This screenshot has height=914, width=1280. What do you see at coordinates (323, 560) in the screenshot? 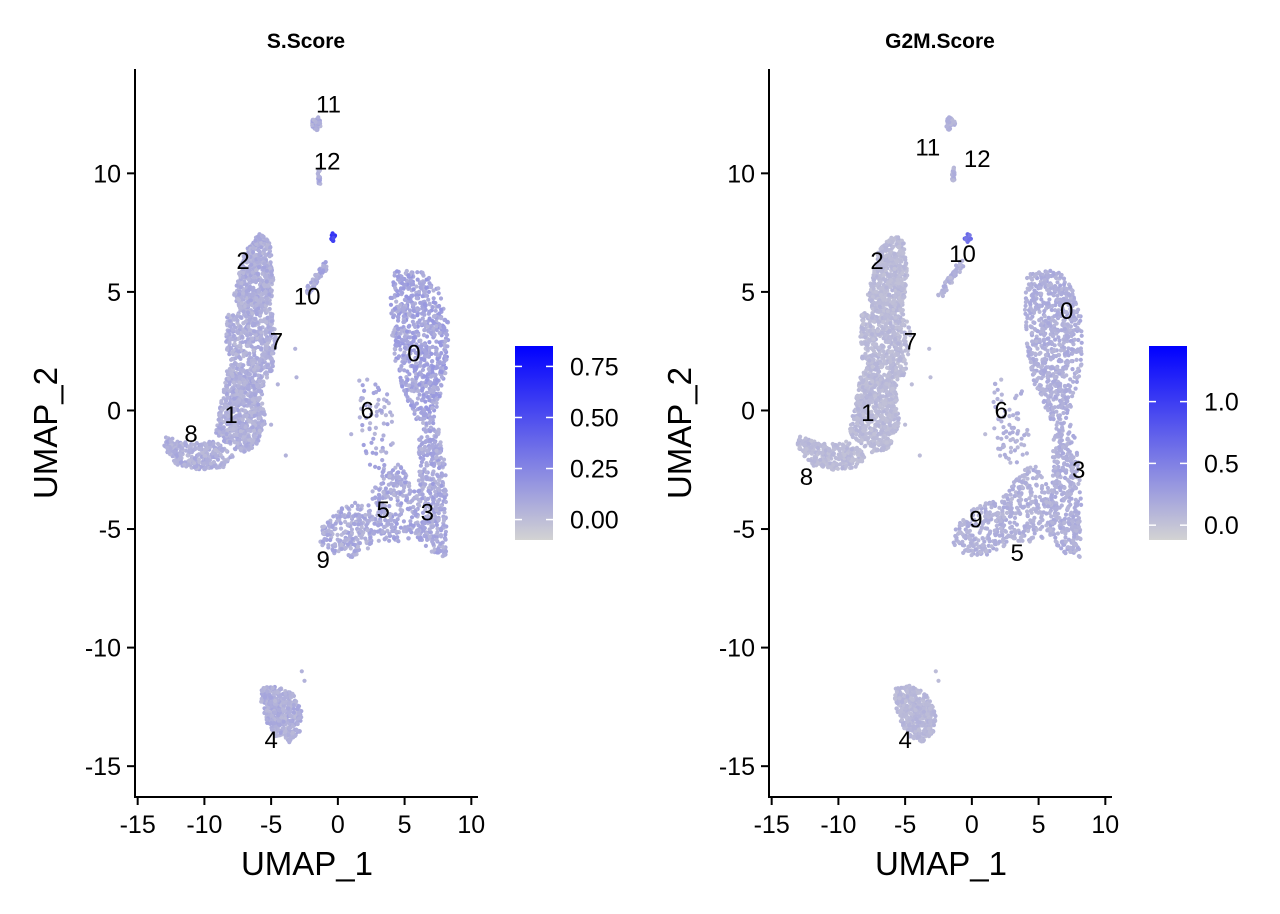
I see `cluster-label: 9` at bounding box center [323, 560].